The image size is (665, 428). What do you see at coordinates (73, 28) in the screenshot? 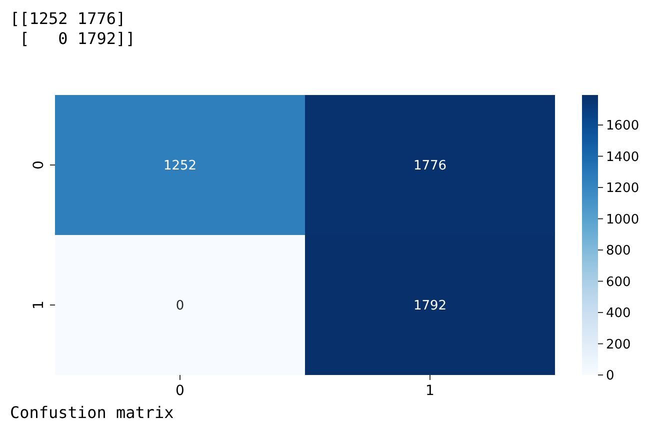
I see `text: [[1252 1776] [ 0 1792]]` at bounding box center [73, 28].